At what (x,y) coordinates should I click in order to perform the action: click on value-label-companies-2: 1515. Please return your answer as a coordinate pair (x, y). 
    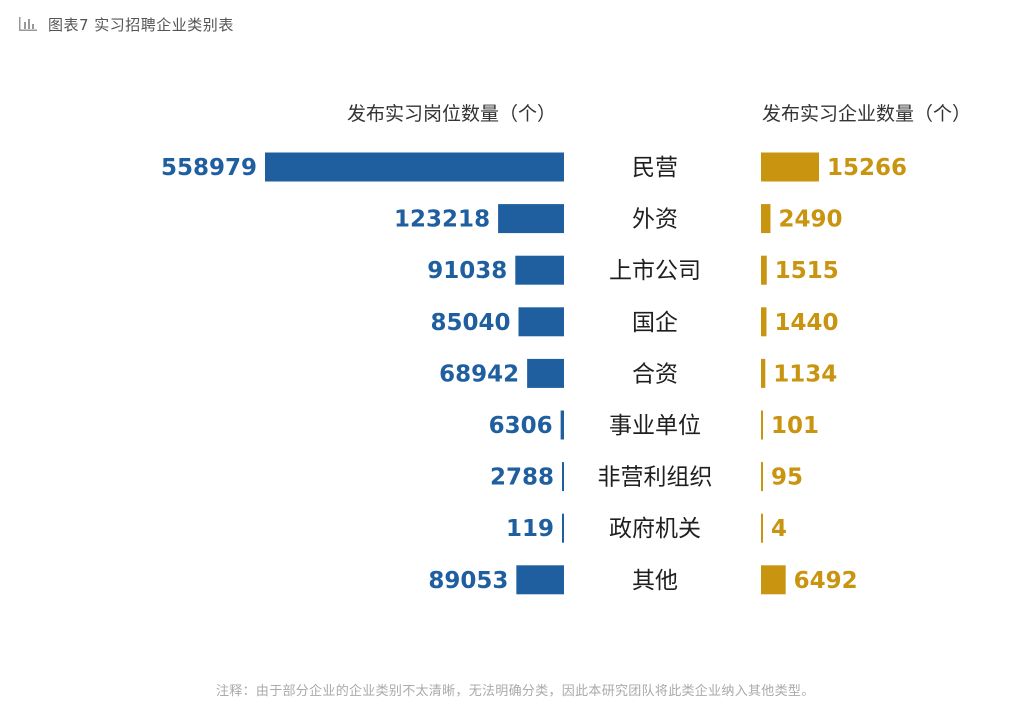
    Looking at the image, I should click on (807, 271).